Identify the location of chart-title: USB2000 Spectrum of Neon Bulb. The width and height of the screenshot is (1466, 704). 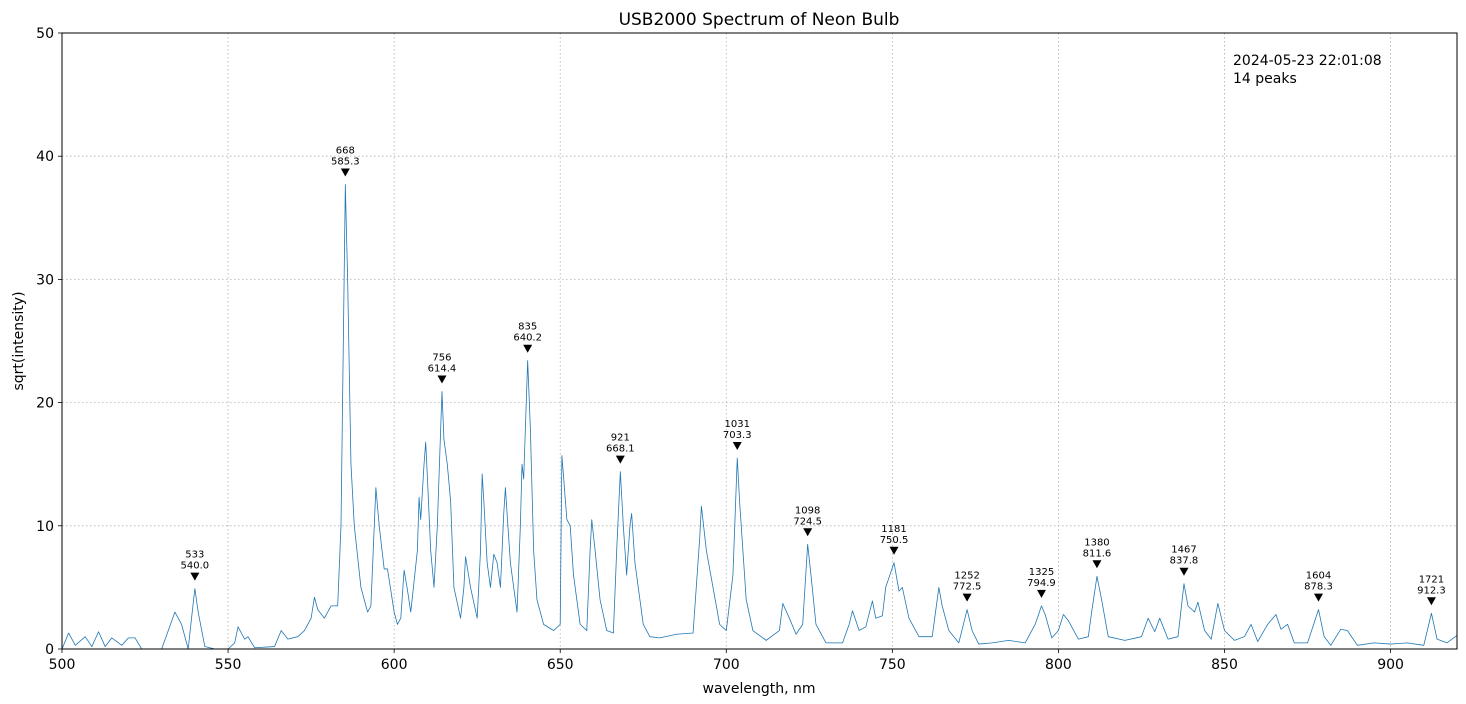
(759, 20).